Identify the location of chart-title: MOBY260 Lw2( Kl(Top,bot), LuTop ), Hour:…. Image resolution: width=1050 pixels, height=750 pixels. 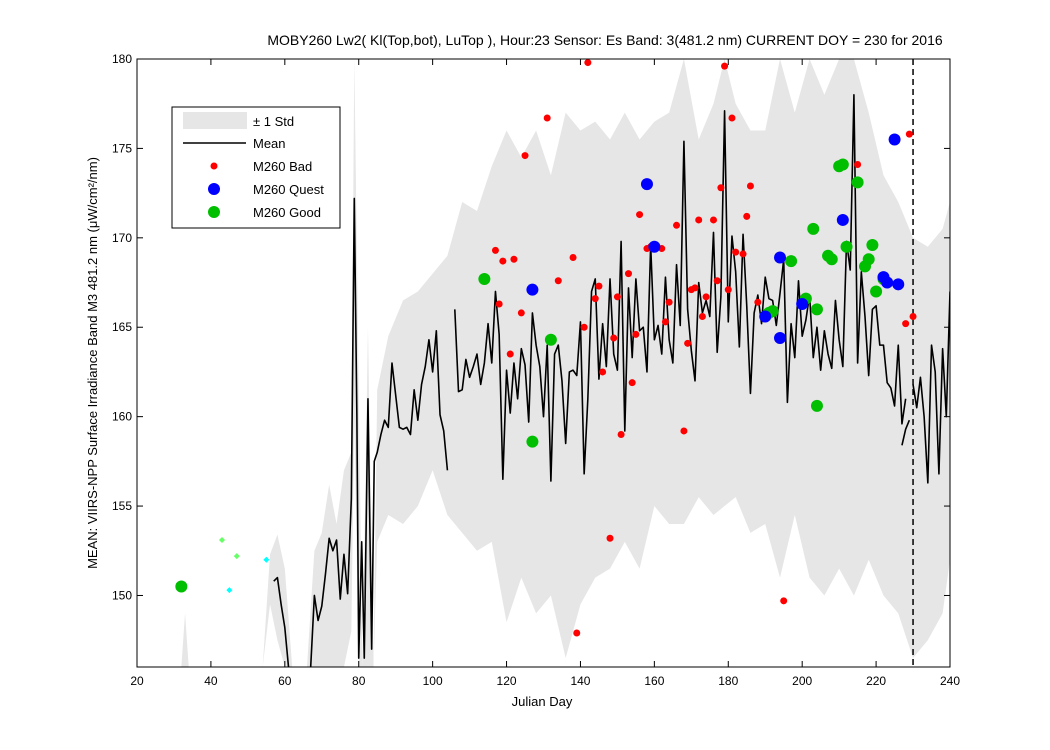
(605, 40).